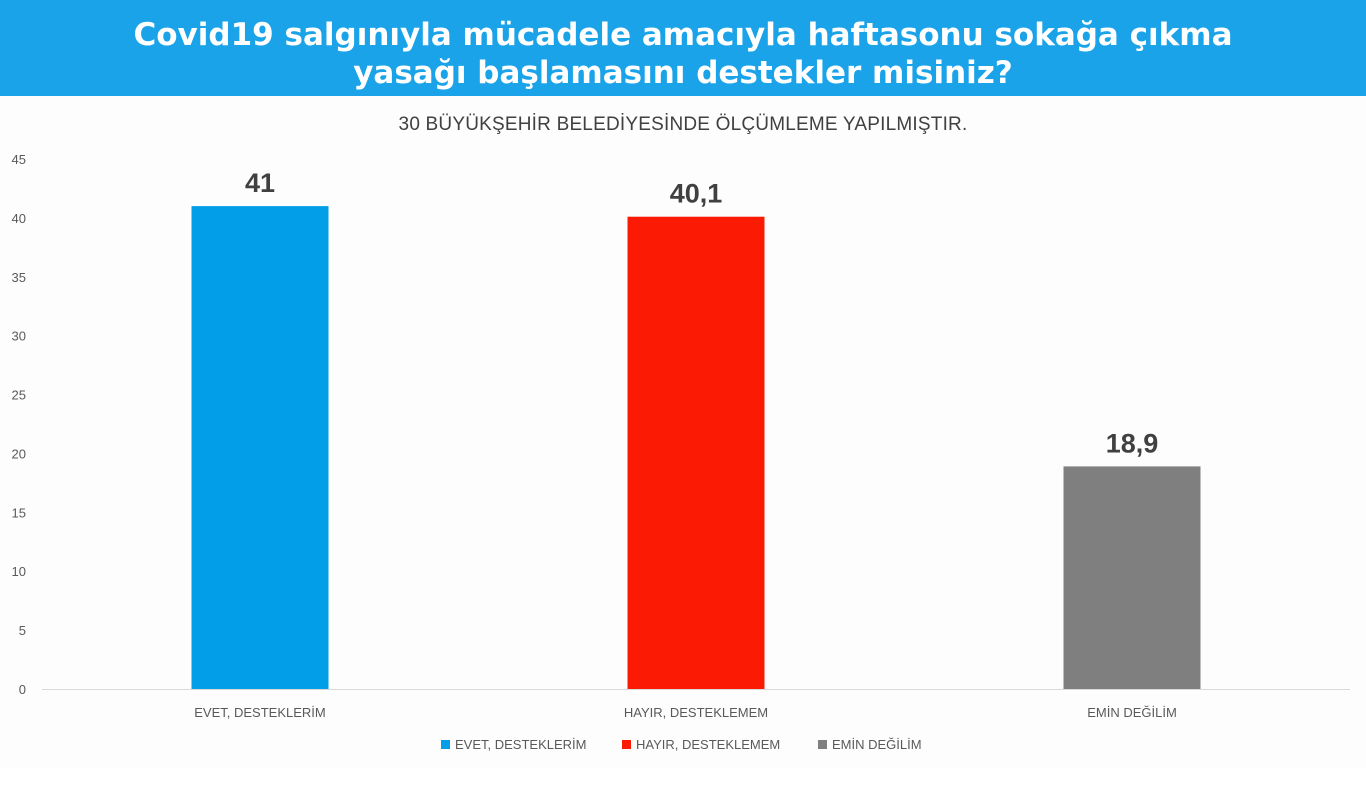  I want to click on data-label: 41, so click(260, 183).